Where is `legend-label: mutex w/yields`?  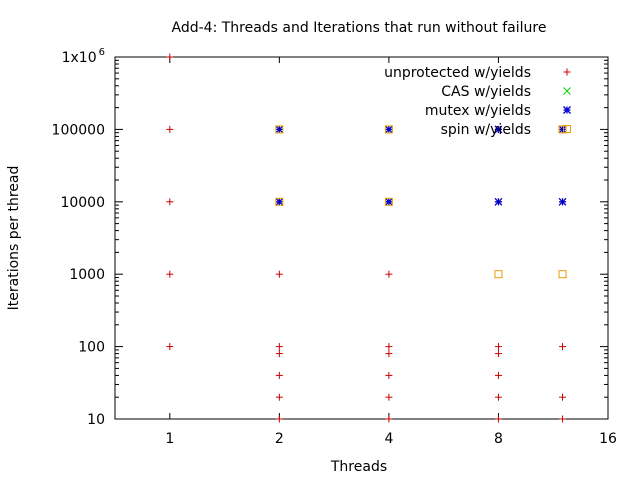 legend-label: mutex w/yields is located at coordinates (478, 111).